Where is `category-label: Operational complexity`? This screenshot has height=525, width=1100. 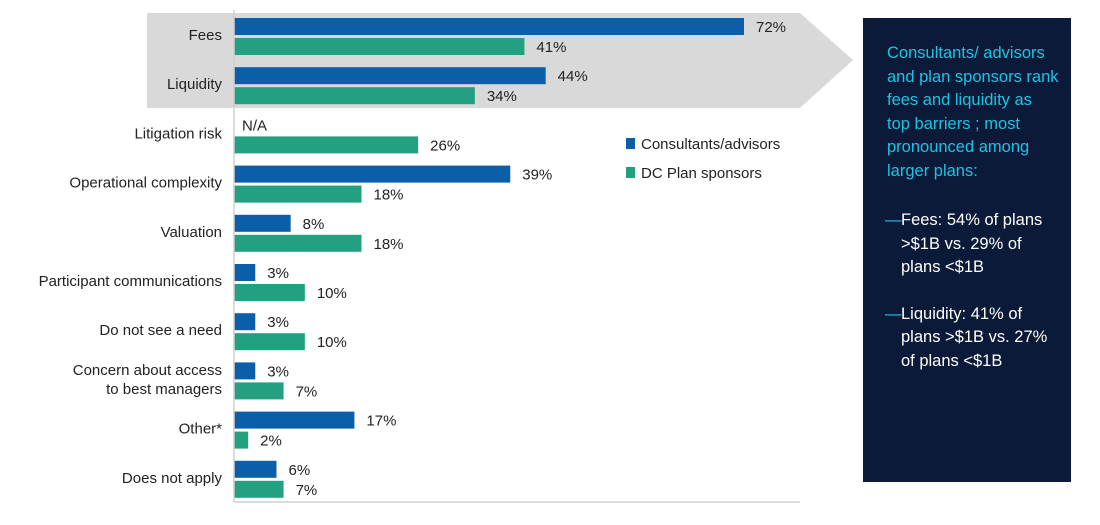 category-label: Operational complexity is located at coordinates (145, 183).